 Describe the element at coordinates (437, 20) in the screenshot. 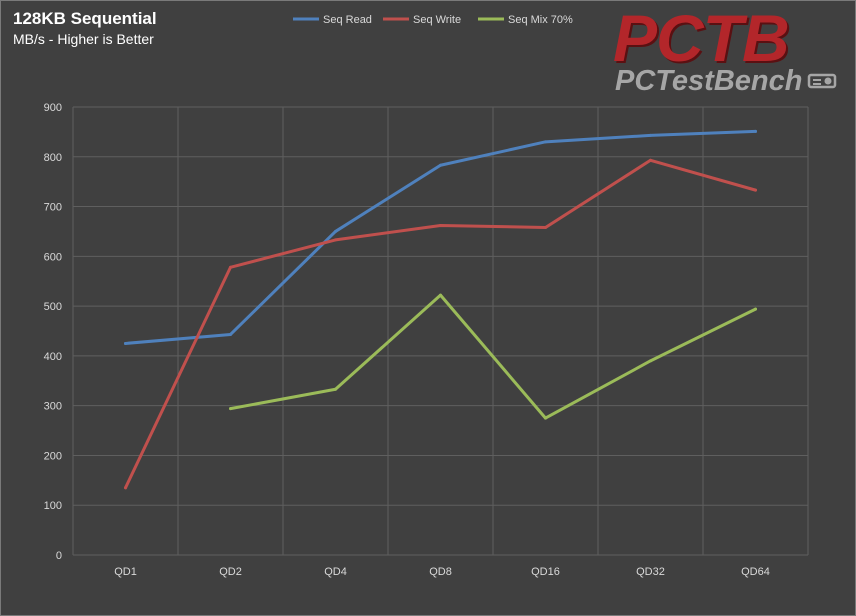

I see `legend-label: Seq Write` at that location.